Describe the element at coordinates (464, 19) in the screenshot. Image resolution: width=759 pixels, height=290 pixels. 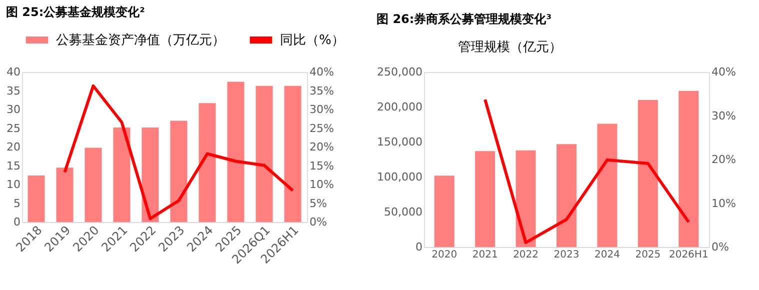
I see `chart-title: 图 26:券商系公募管理规模变化³` at that location.